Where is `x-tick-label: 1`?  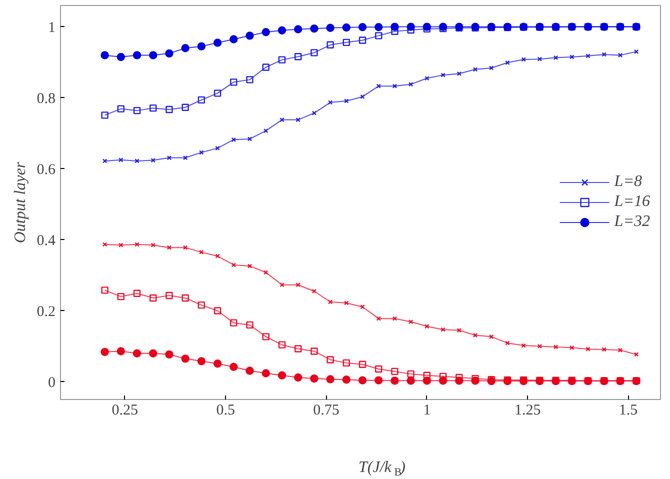
x-tick-label: 1 is located at coordinates (427, 410).